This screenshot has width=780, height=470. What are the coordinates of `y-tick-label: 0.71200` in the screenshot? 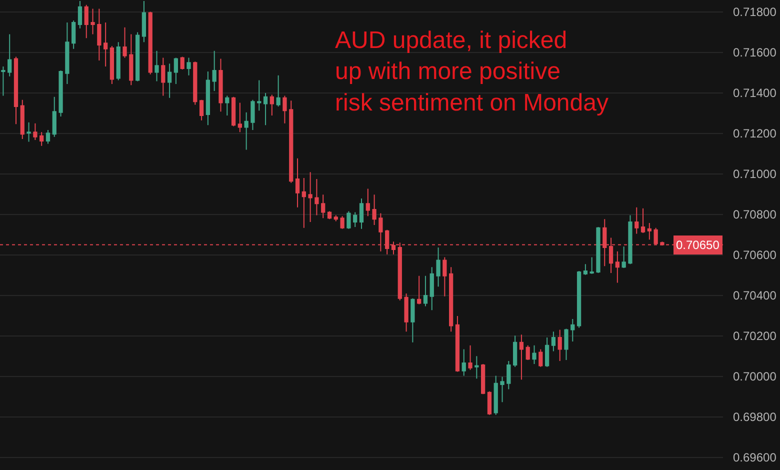 It's located at (755, 133).